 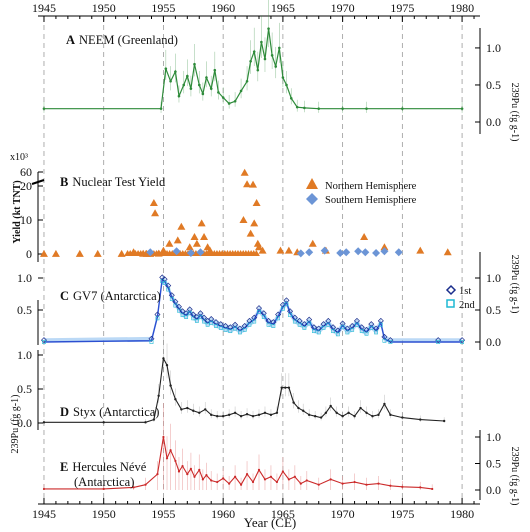 I want to click on panel-c-ylabel: 239Pu (fg g-1), so click(x=514, y=284).